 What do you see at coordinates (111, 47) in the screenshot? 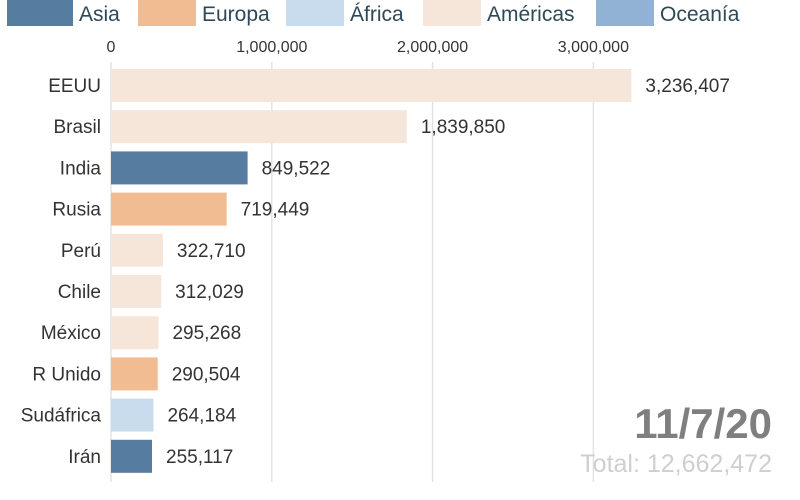
I see `x-tick-label: 0` at bounding box center [111, 47].